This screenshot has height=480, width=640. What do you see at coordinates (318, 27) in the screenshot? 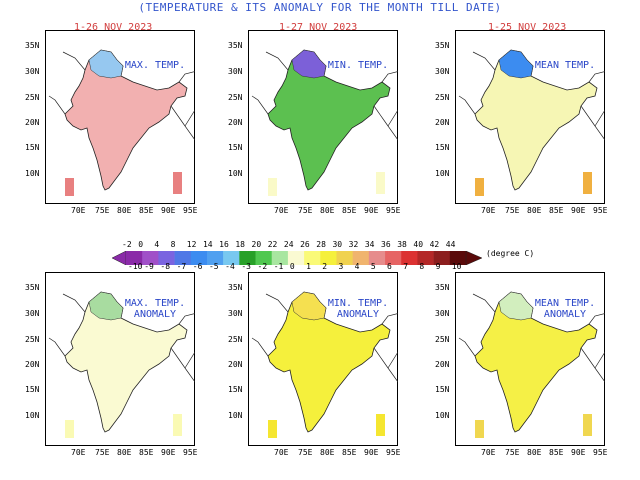
I see `panel-date: 1-27 NOV 2023` at bounding box center [318, 27].